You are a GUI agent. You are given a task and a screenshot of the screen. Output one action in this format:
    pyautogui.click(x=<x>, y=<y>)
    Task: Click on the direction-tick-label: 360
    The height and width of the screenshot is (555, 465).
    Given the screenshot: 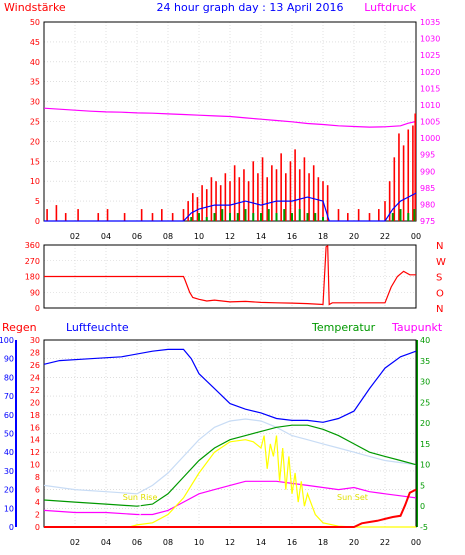 What is the action you would take?
    pyautogui.click(x=32, y=245)
    